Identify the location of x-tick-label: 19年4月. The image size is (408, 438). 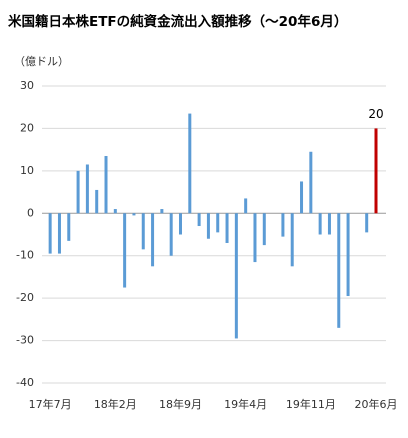
(245, 404).